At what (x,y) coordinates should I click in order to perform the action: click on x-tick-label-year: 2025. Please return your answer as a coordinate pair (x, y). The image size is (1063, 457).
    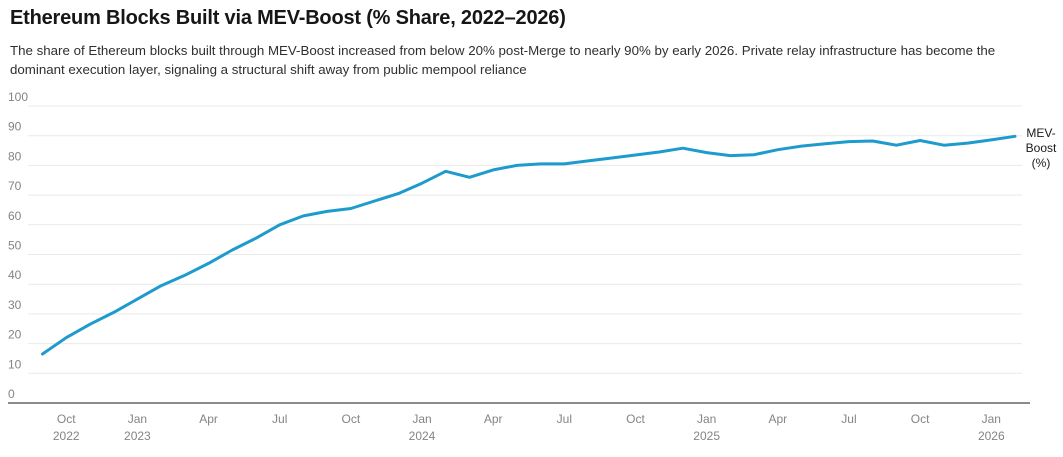
    Looking at the image, I should click on (706, 436).